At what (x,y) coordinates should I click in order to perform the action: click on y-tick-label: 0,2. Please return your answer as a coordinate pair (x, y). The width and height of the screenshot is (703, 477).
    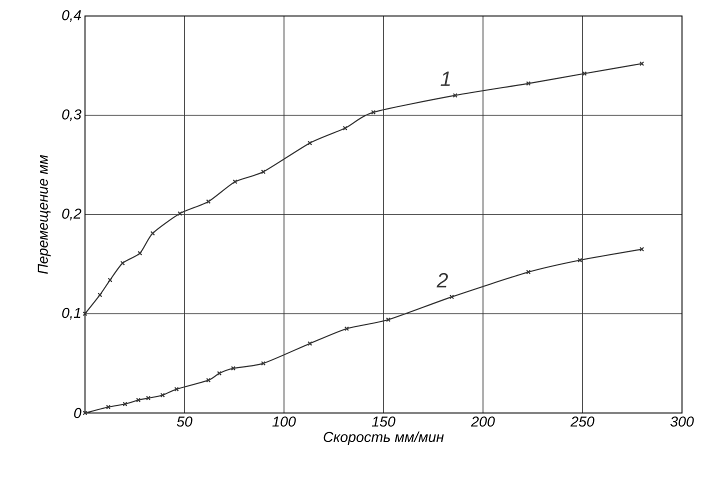
    Looking at the image, I should click on (72, 214).